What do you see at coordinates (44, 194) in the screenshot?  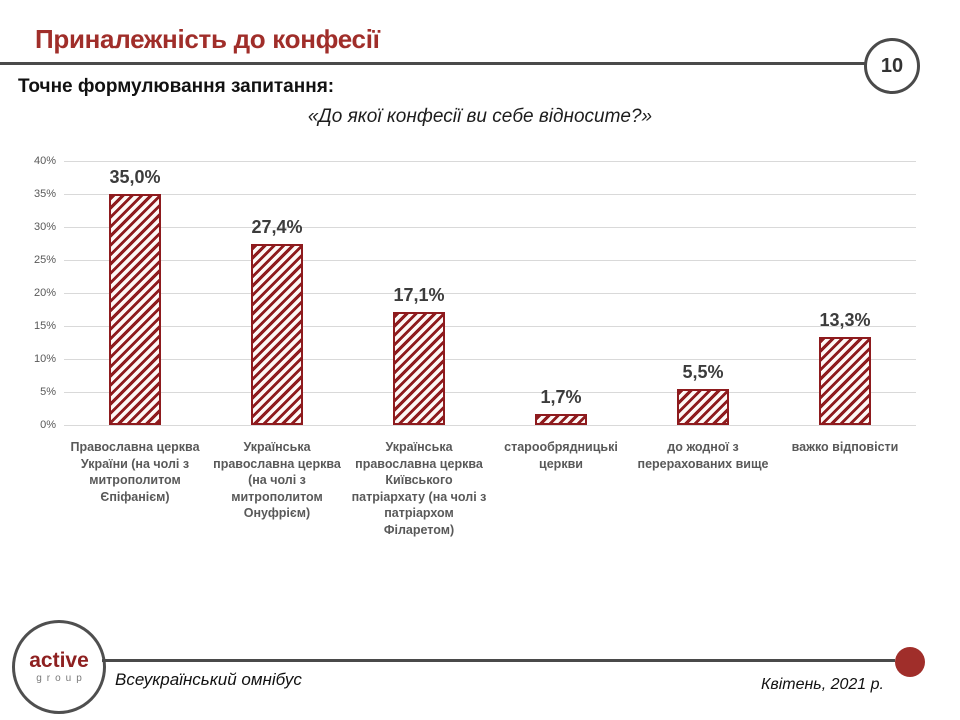 I see `y-axis-tick-label: 35%` at bounding box center [44, 194].